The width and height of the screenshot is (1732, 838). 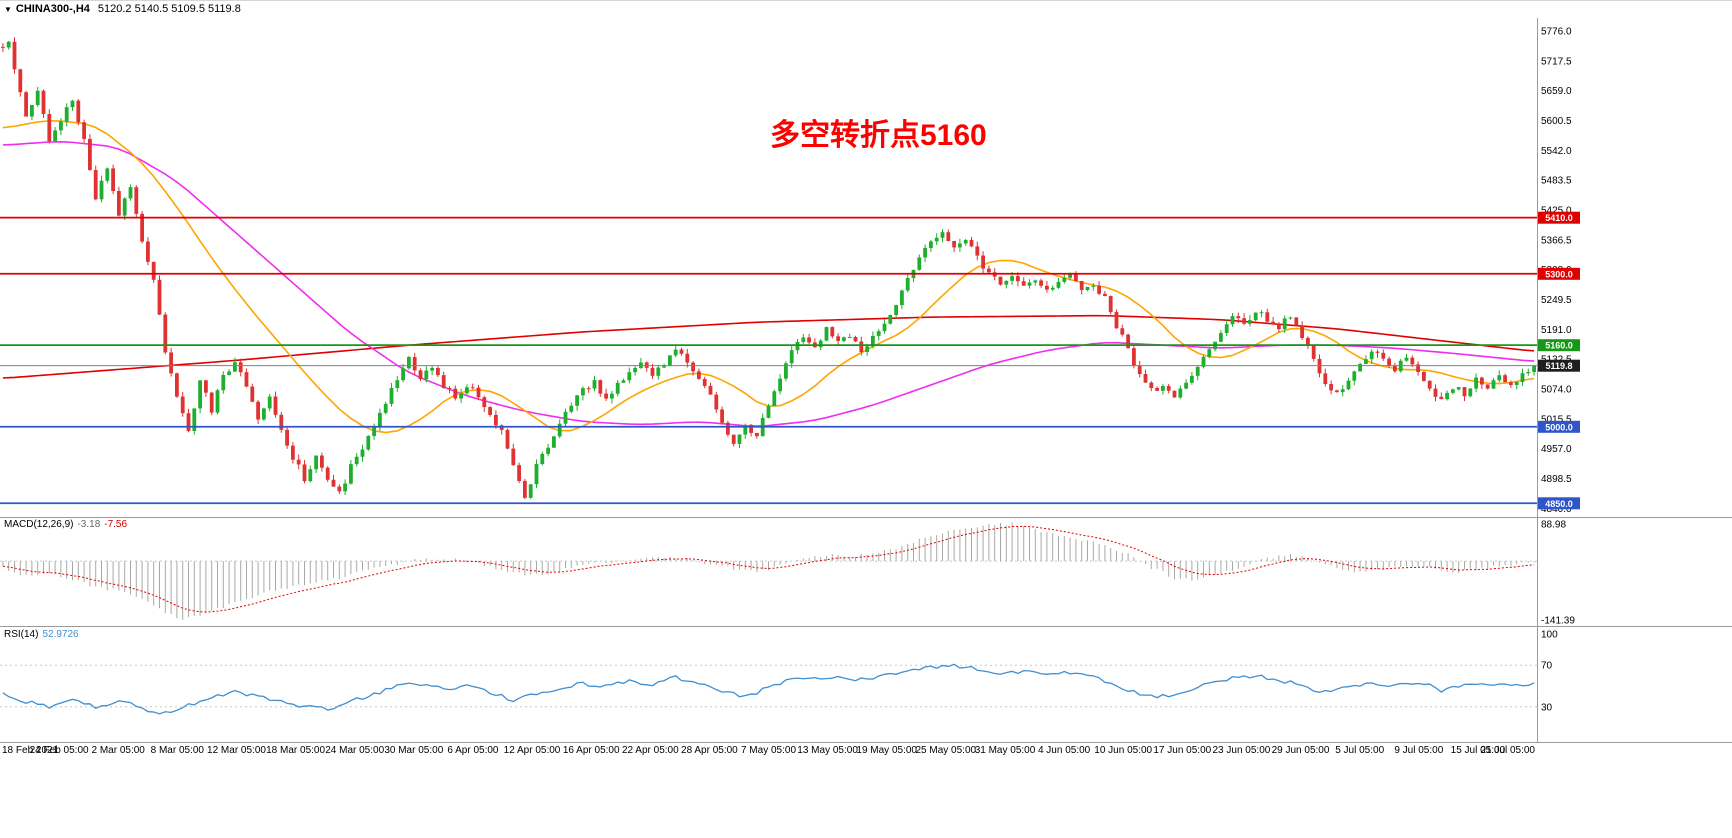 What do you see at coordinates (413, 750) in the screenshot?
I see `time-axis-label: 30 Mar 05:00` at bounding box center [413, 750].